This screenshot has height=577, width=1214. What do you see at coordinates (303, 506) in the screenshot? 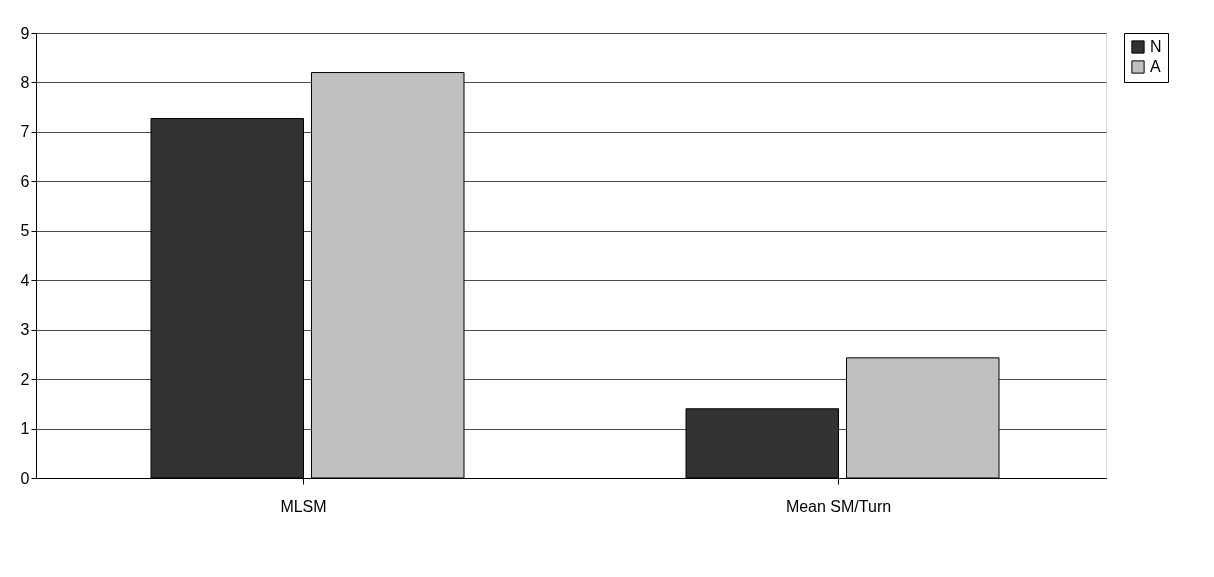
I see `x-tick-label: MLSM` at bounding box center [303, 506].